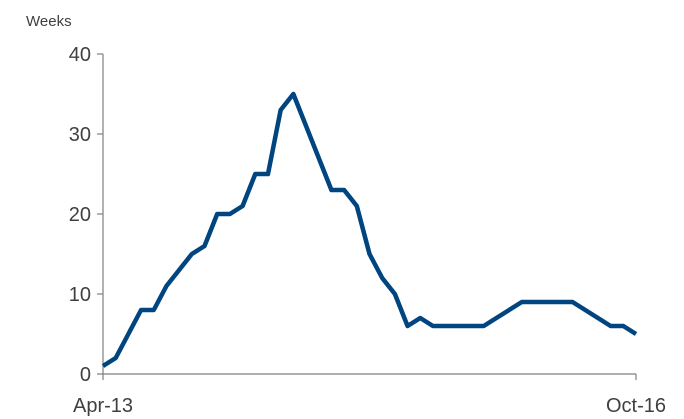  Describe the element at coordinates (80, 295) in the screenshot. I see `y-tick-label: 10` at that location.